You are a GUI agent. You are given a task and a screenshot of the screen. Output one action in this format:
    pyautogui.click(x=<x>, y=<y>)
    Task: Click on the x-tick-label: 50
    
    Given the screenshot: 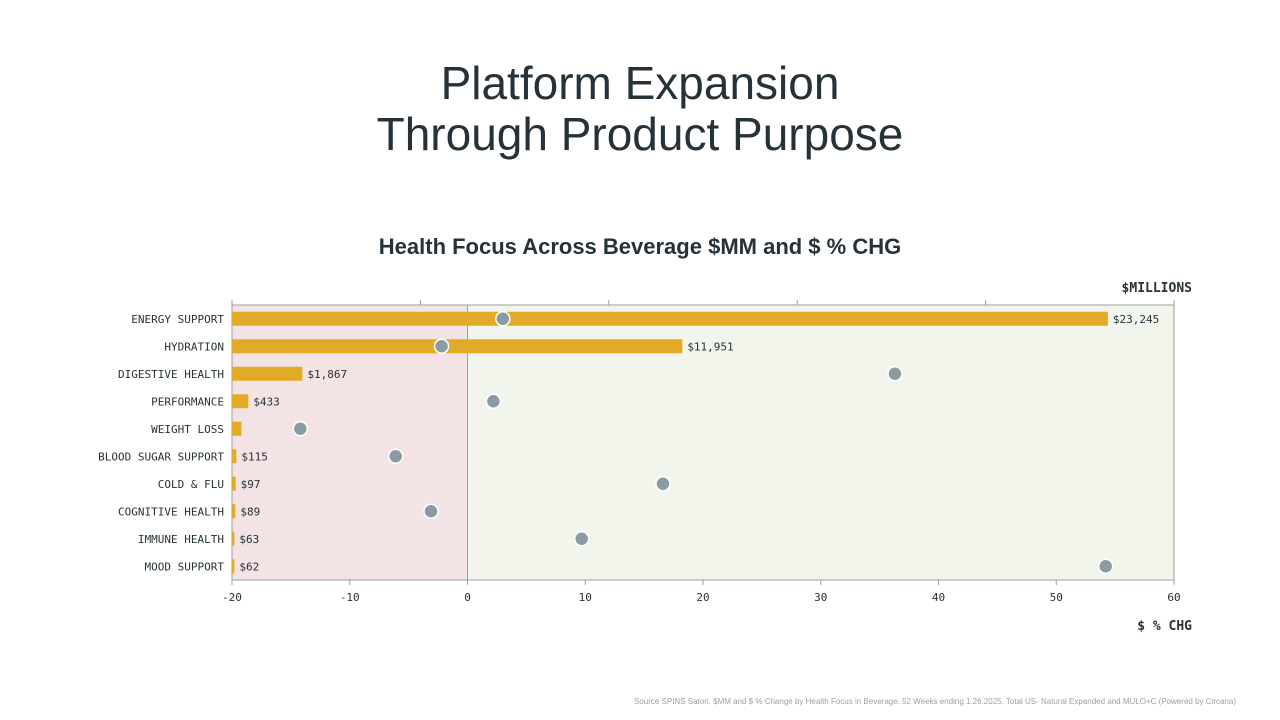 What is the action you would take?
    pyautogui.click(x=1056, y=597)
    